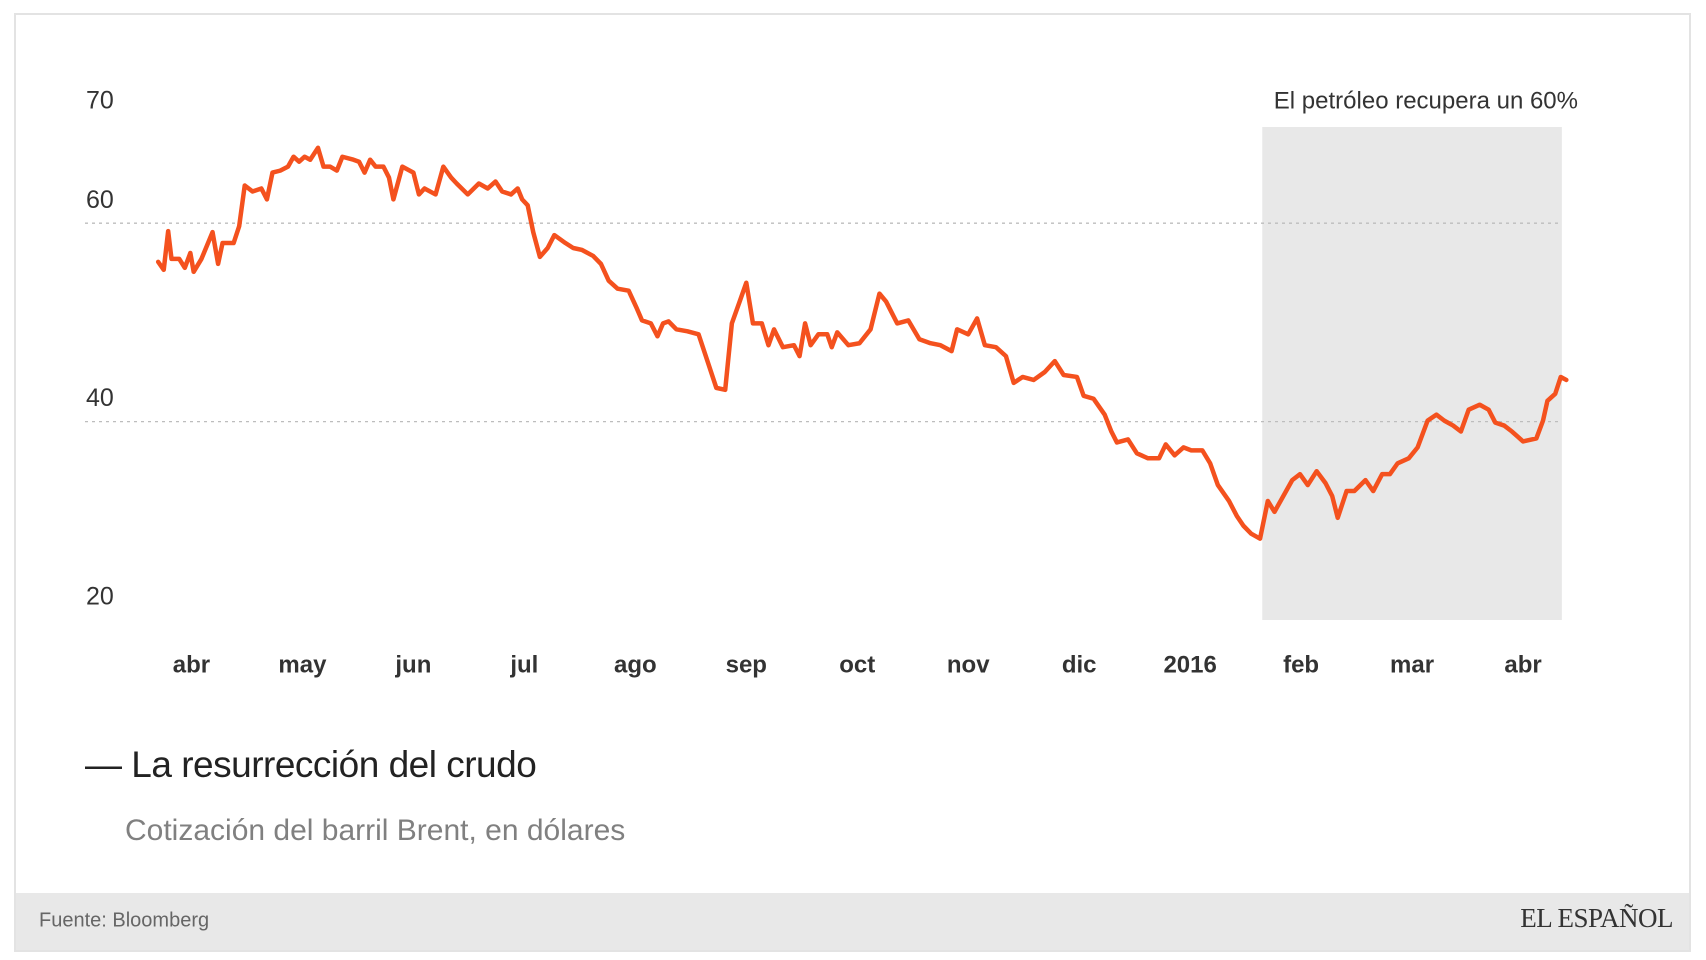 The width and height of the screenshot is (1706, 960). I want to click on y-tick-label: 70, so click(100, 101).